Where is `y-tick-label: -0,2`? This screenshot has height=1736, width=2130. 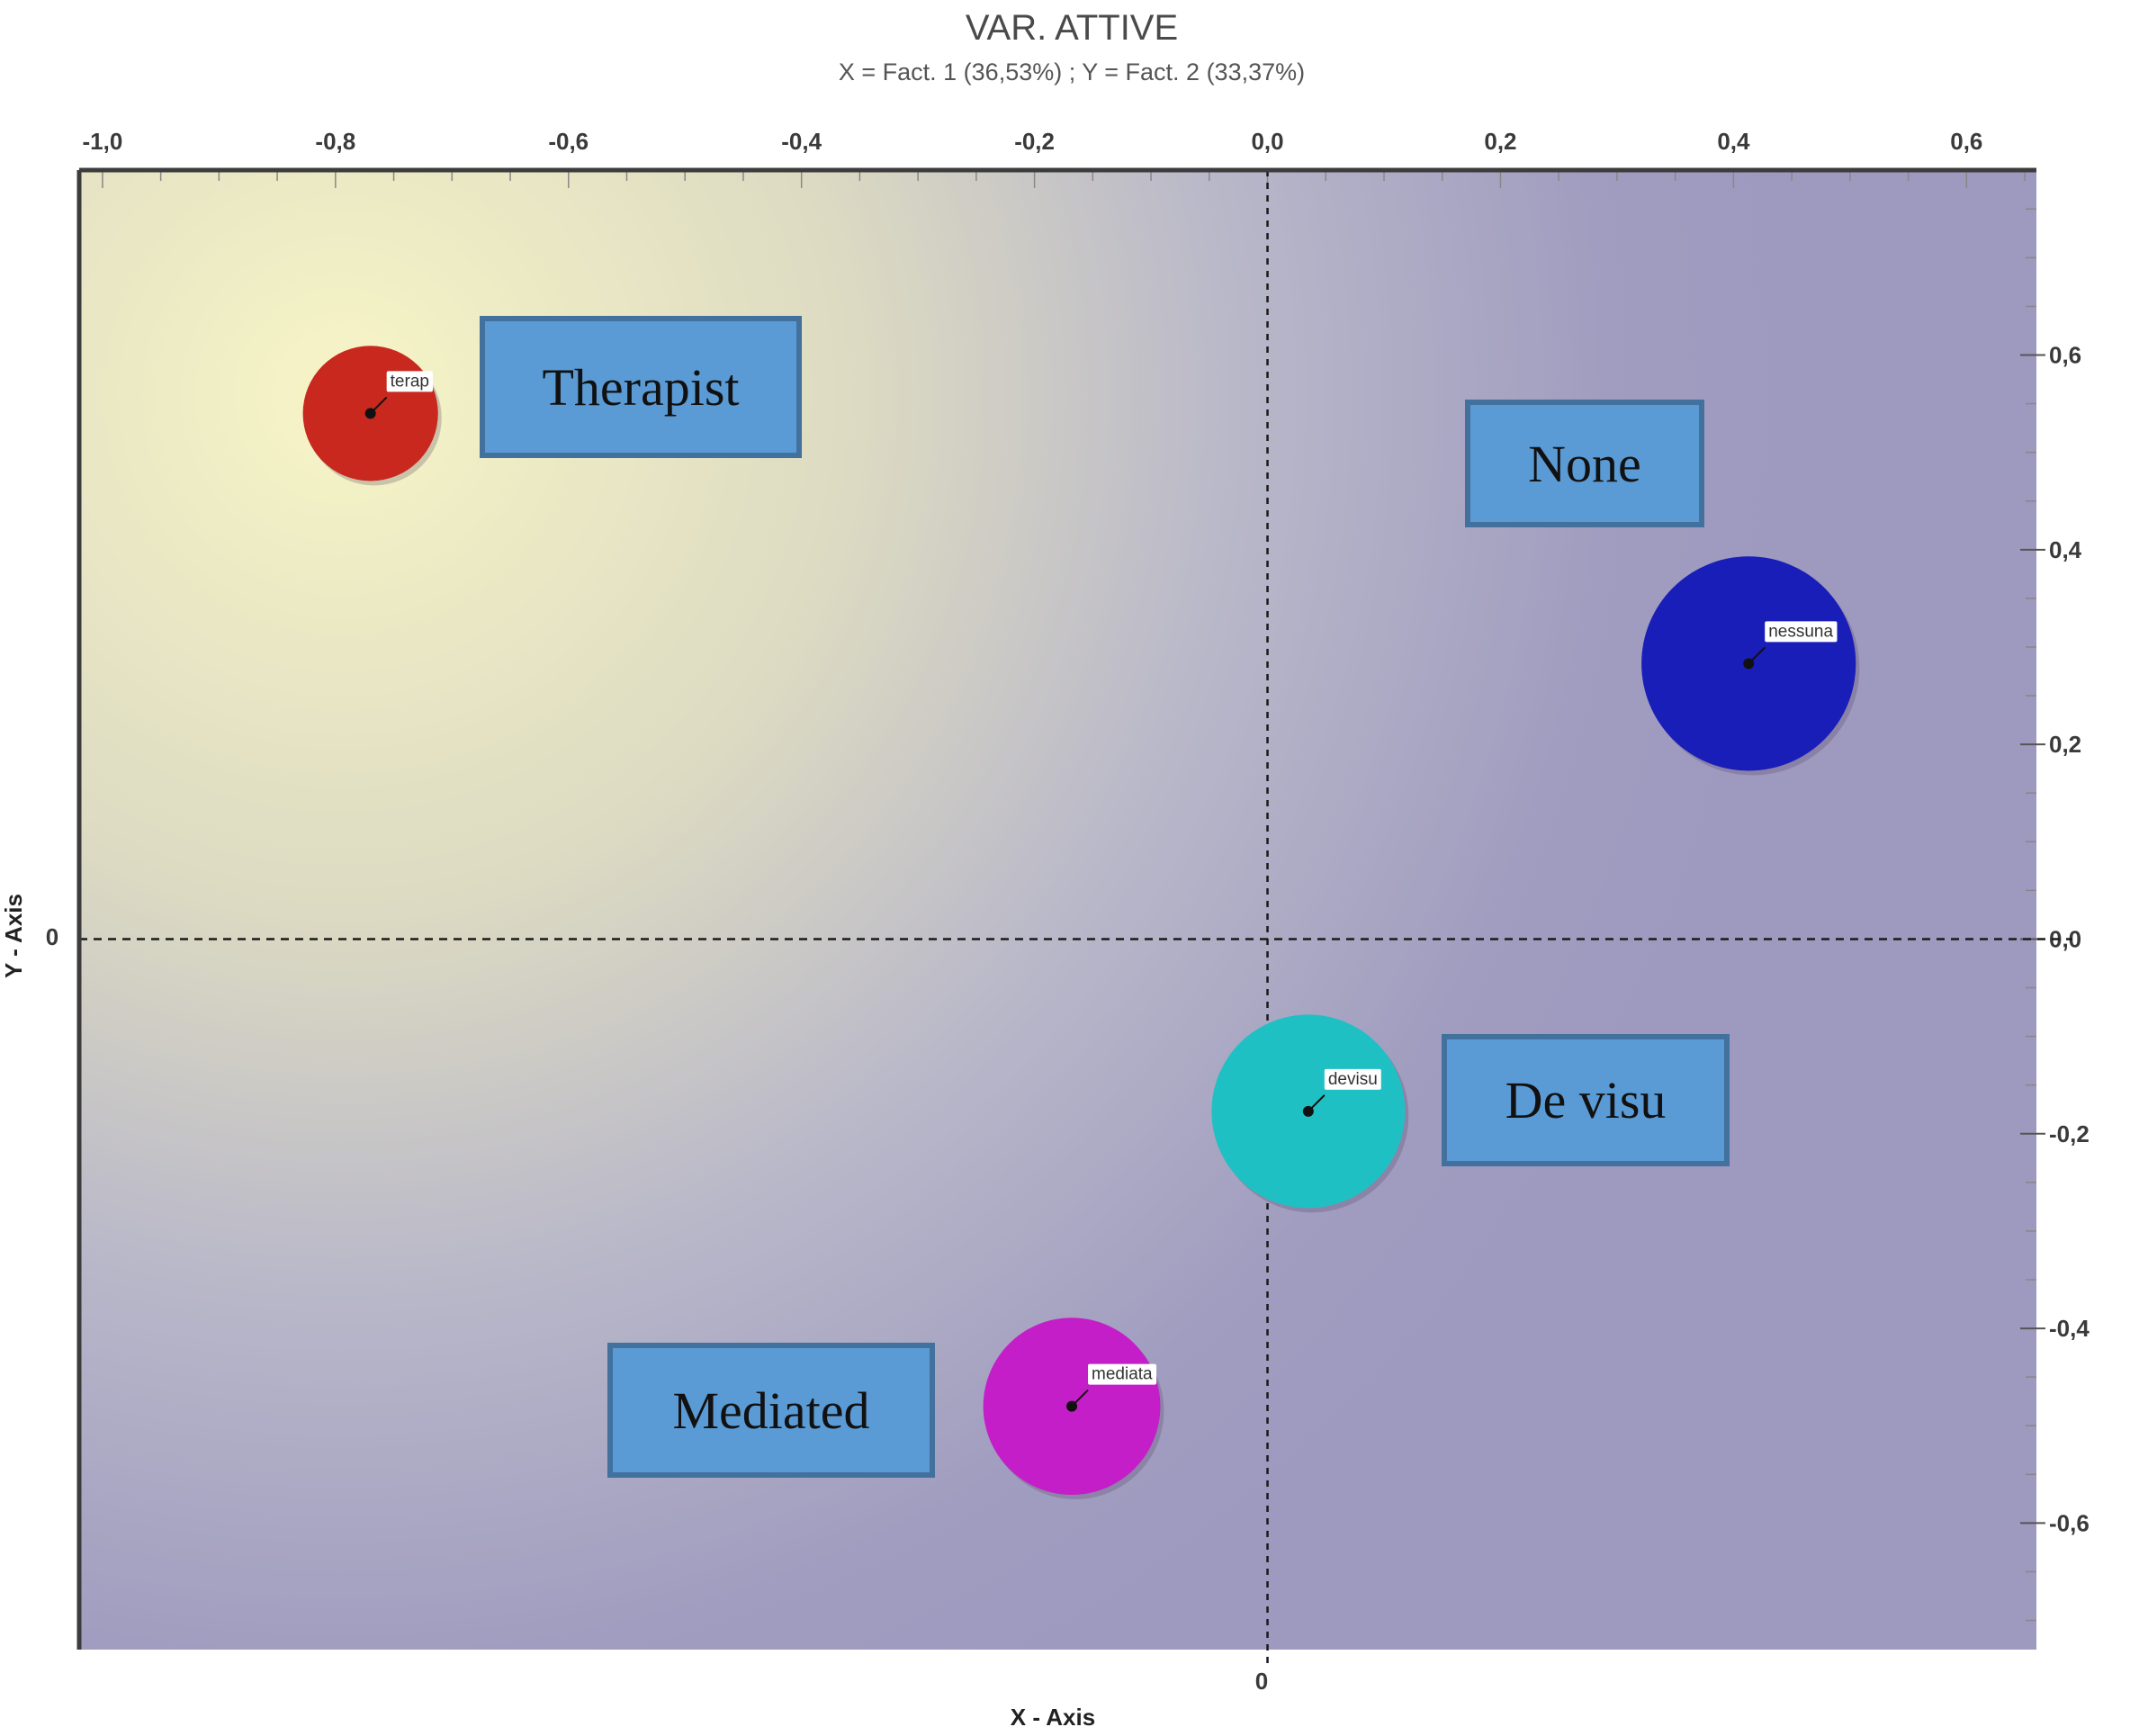 y-tick-label: -0,2 is located at coordinates (2069, 1133).